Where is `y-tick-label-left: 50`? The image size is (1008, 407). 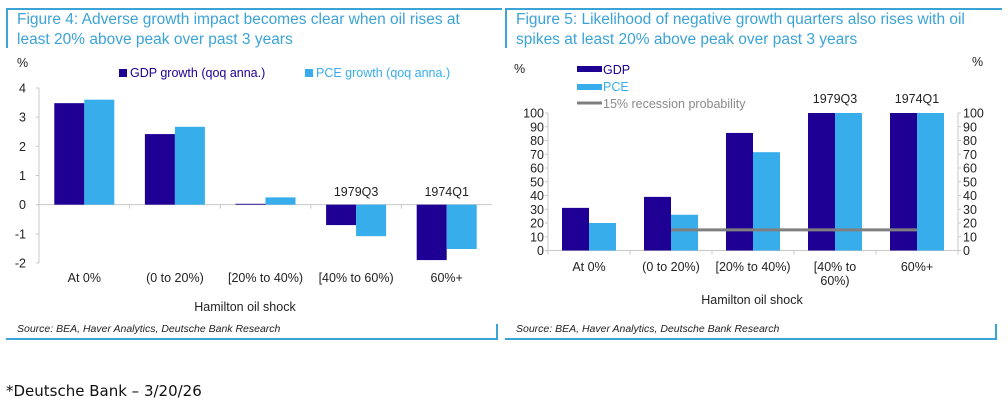 y-tick-label-left: 50 is located at coordinates (537, 182).